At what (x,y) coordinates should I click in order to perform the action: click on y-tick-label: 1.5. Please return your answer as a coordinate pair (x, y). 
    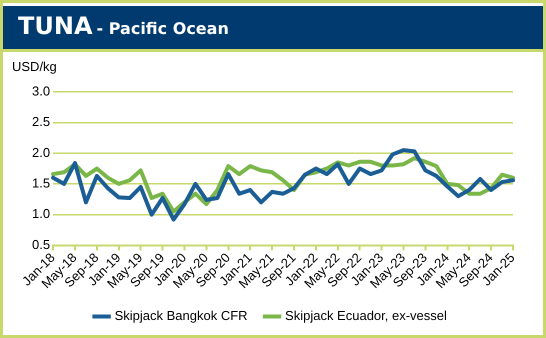
    Looking at the image, I should click on (41, 182).